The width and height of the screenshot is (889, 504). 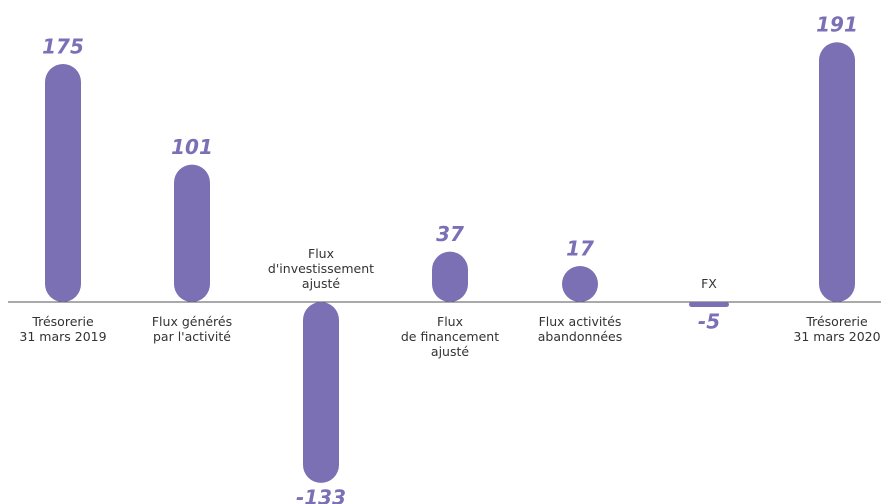 I want to click on category-label: Trésorerie 31 mars 2020, so click(x=836, y=329).